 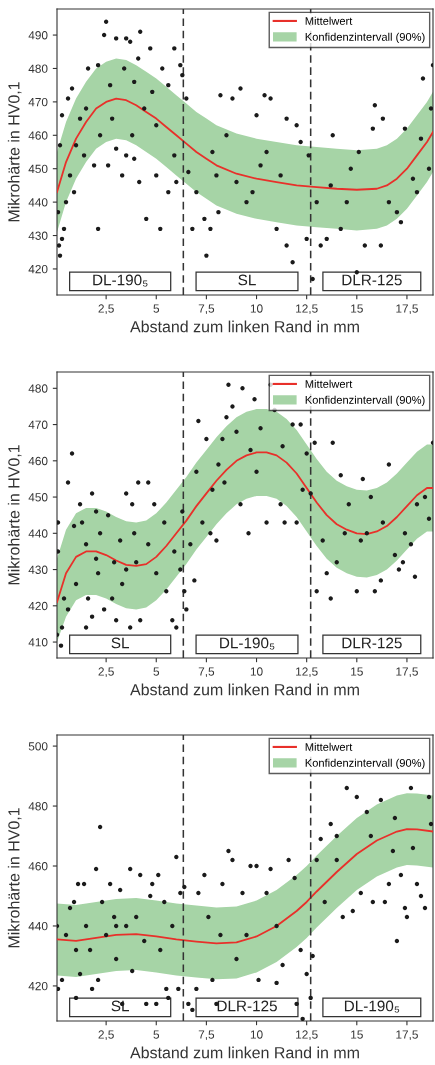 I want to click on y-tick-label: 490, so click(x=38, y=35).